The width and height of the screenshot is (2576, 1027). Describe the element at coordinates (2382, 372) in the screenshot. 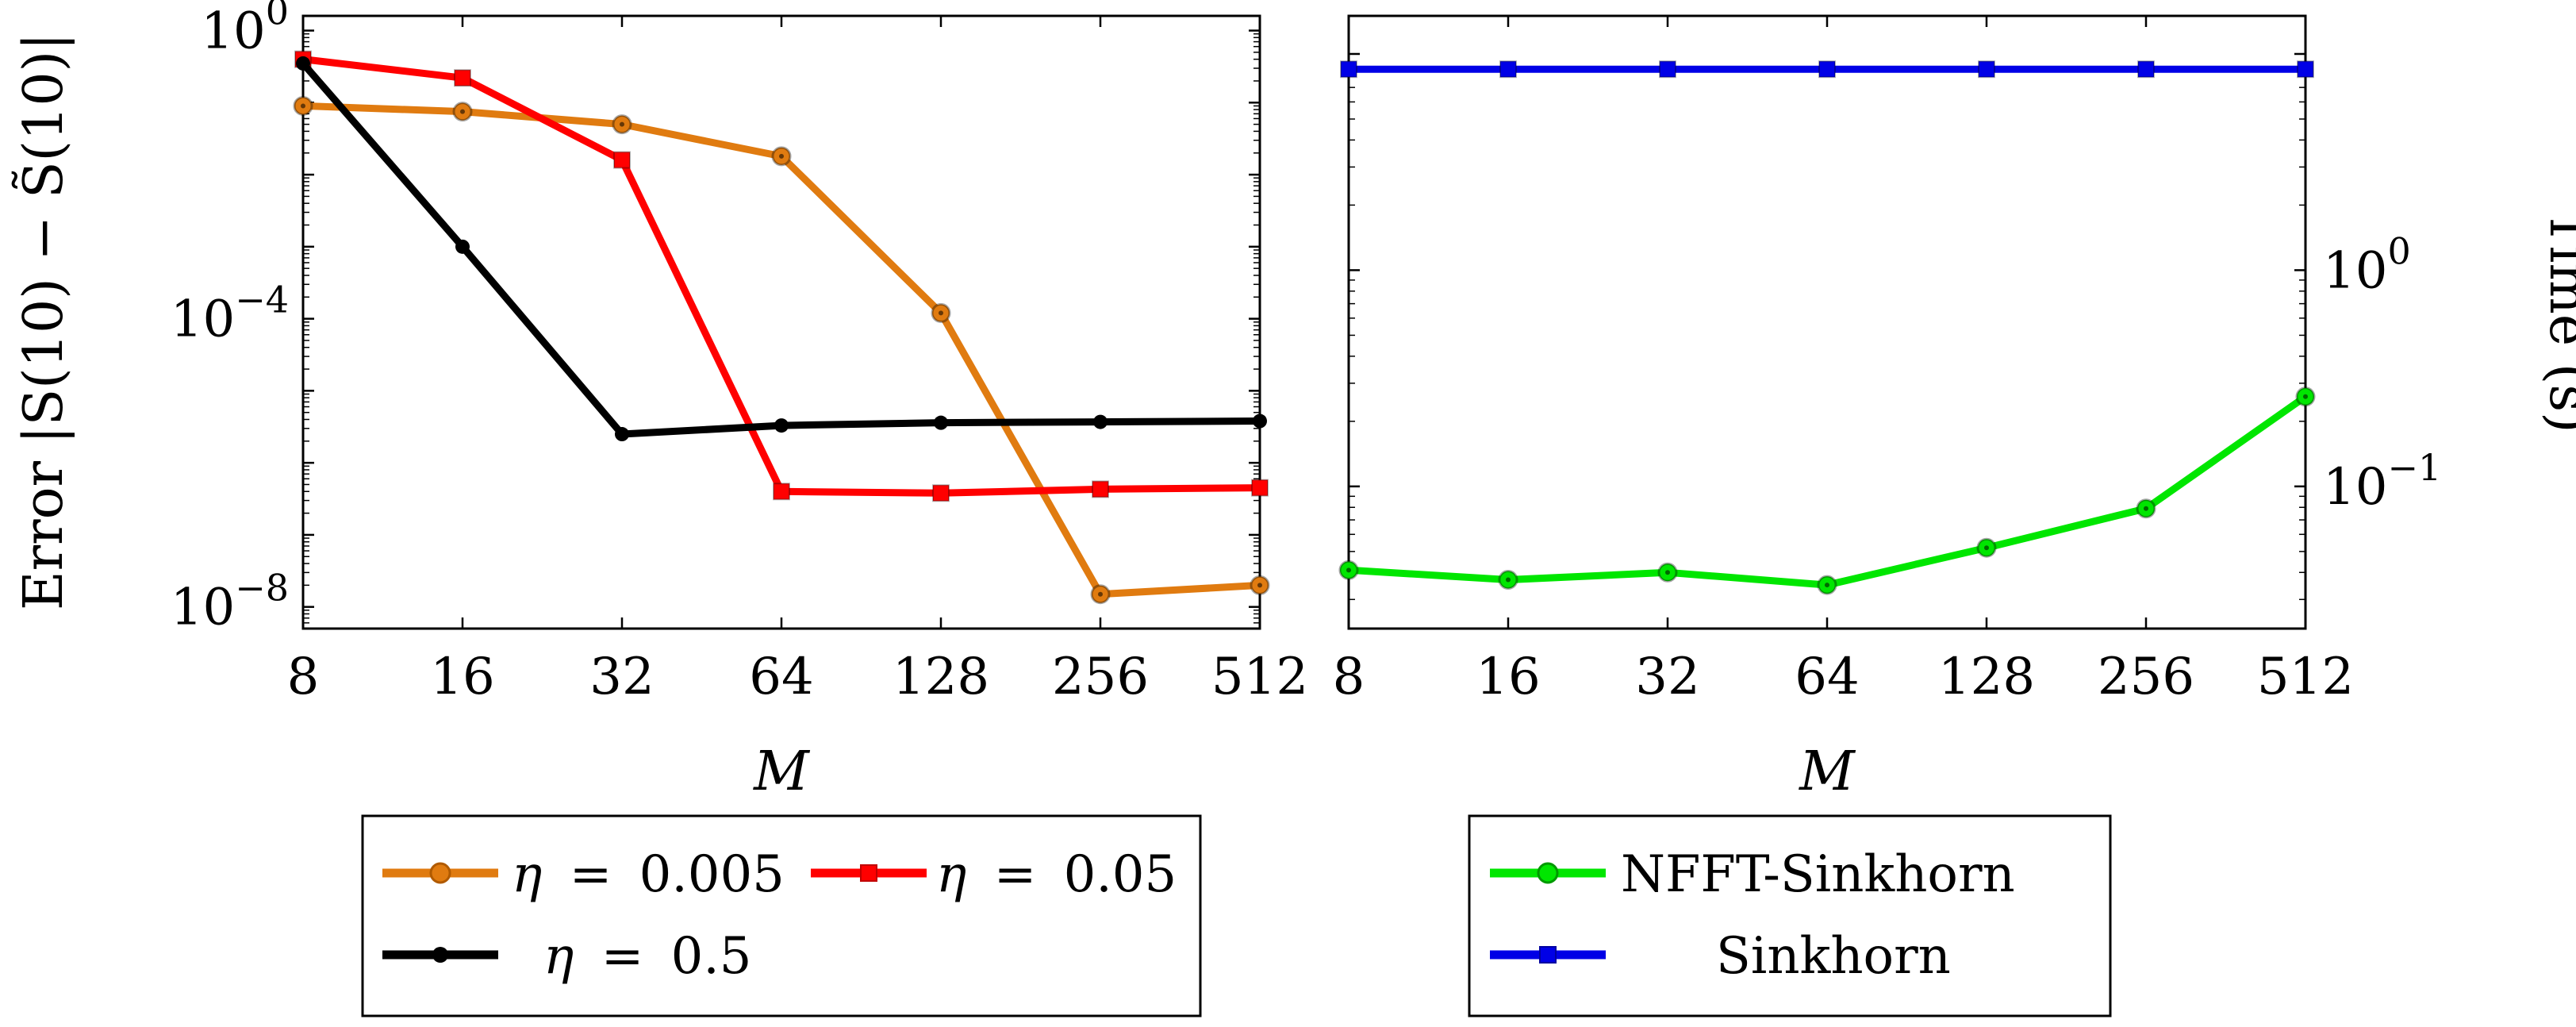

I see `right-y-tick-labels: 10⁰ 10⁻¹` at that location.